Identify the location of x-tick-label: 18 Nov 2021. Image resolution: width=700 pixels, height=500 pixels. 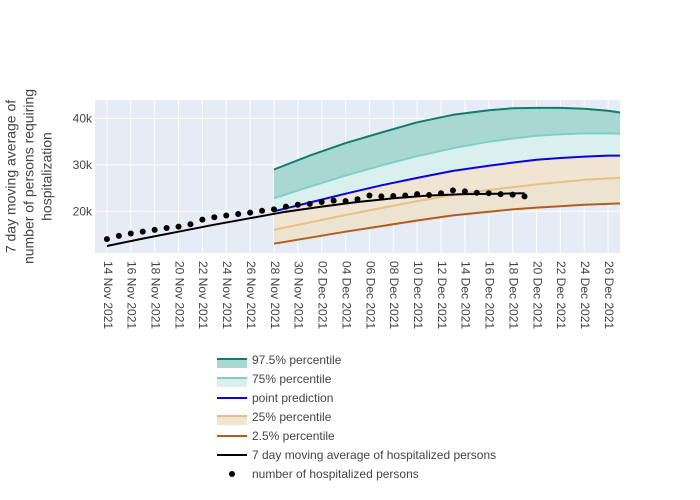
(155, 295).